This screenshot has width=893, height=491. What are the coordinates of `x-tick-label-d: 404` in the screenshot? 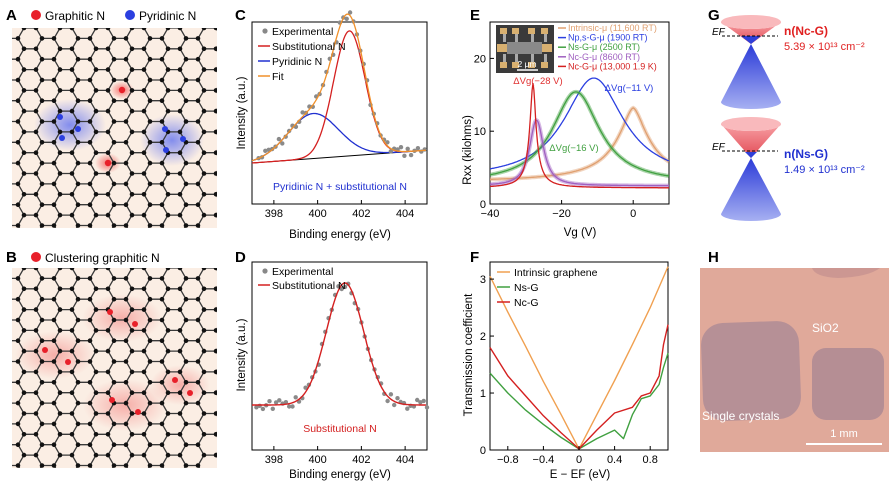 It's located at (405, 460).